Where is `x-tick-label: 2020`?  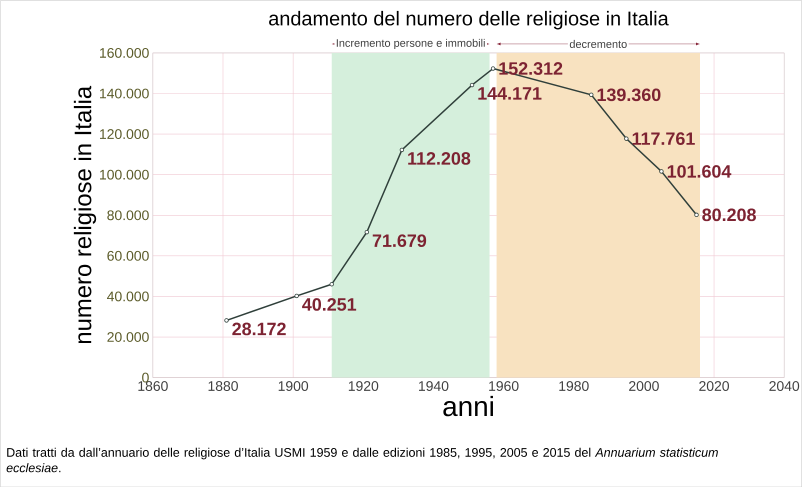
x-tick-label: 2020 is located at coordinates (714, 385).